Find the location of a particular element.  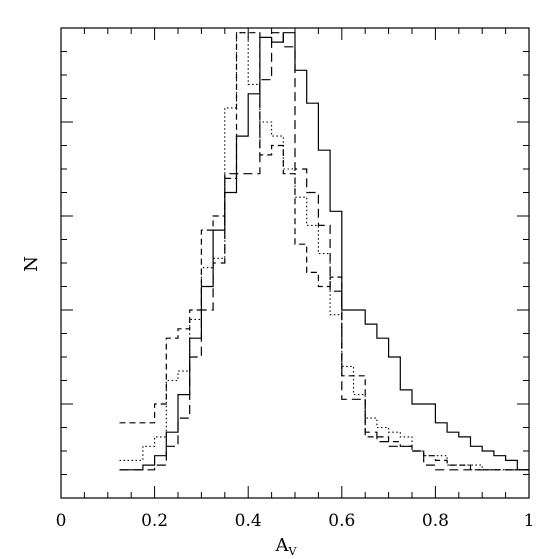

x-axis-label-main: A is located at coordinates (282, 545).